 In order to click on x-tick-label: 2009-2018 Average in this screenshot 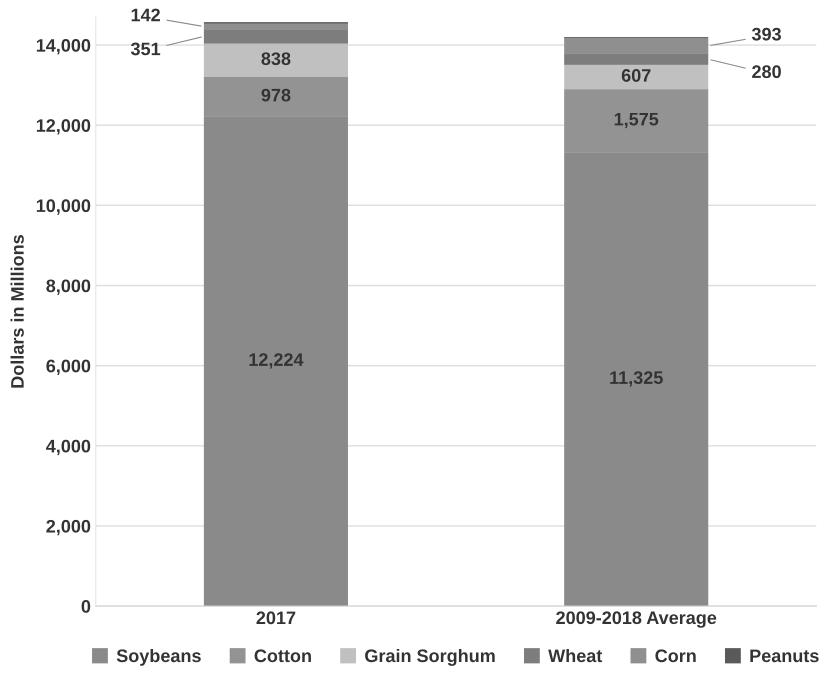, I will do `click(636, 619)`.